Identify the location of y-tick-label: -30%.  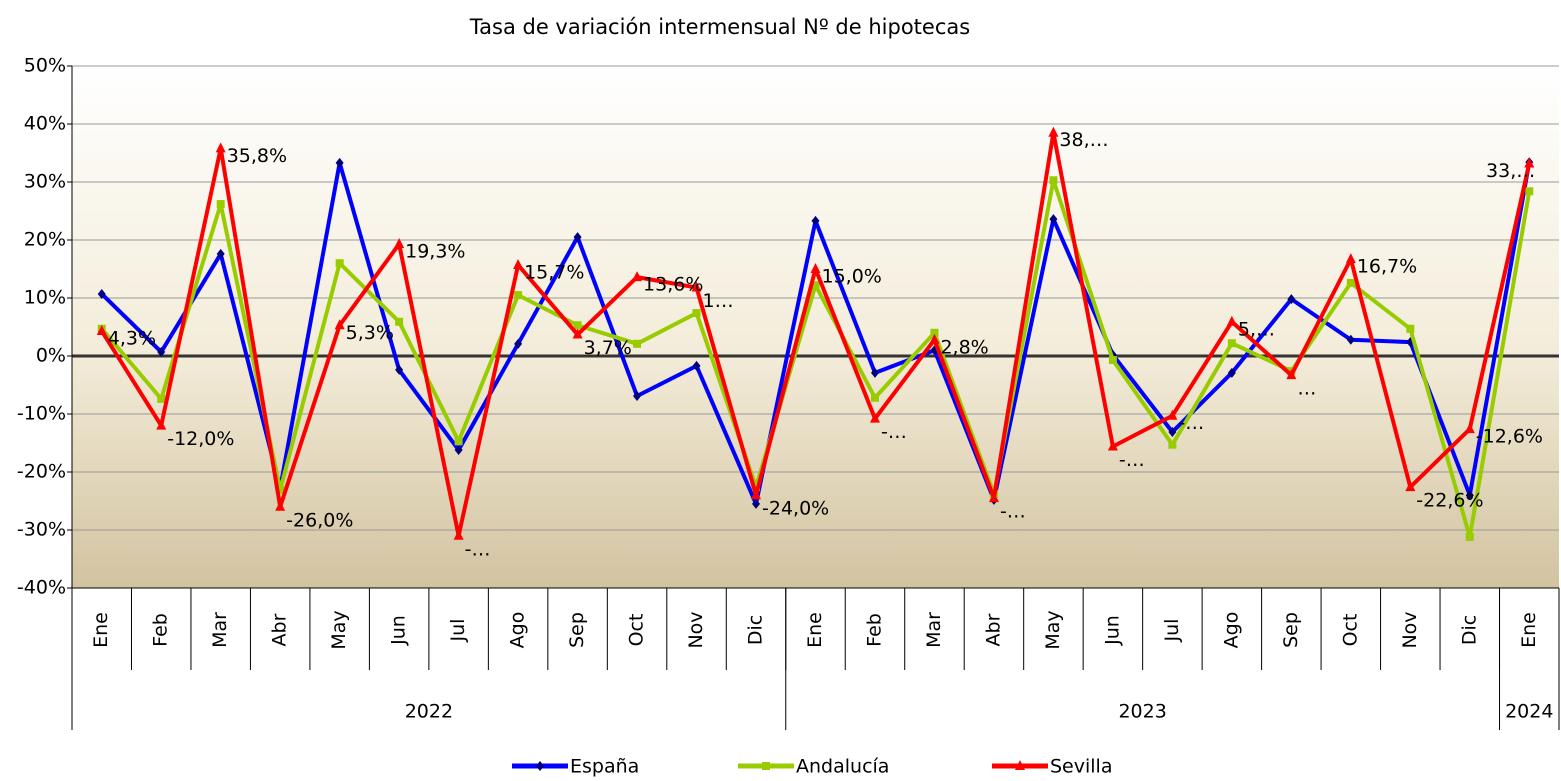
(41, 530).